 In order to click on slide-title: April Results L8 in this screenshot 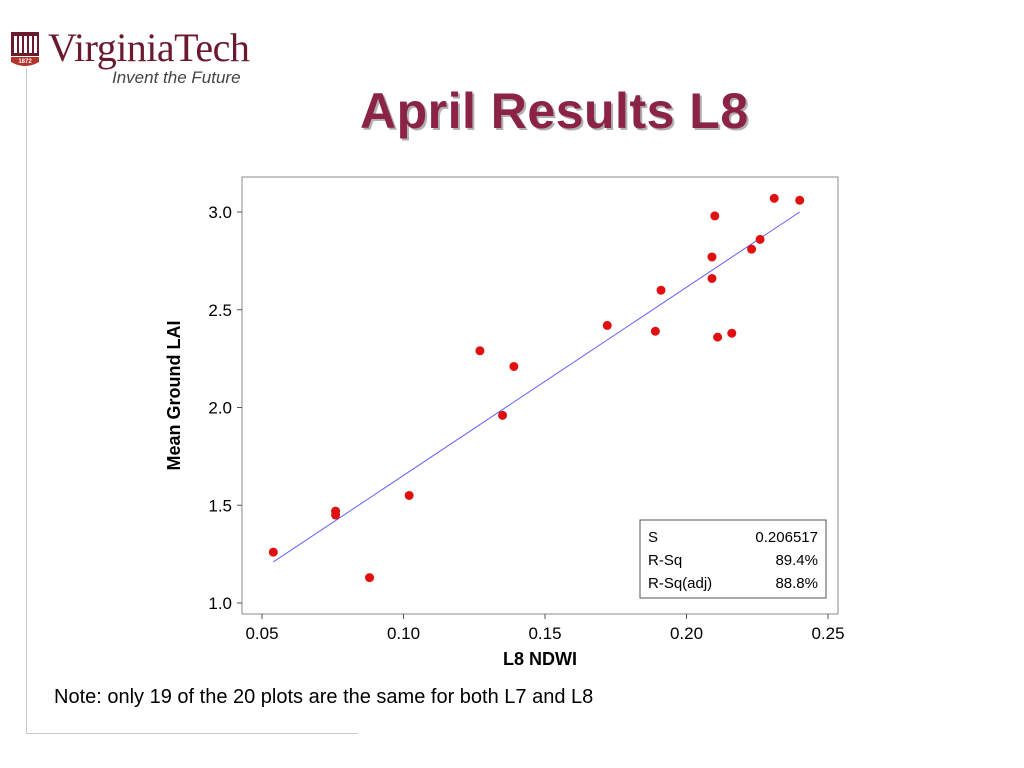, I will do `click(554, 111)`.